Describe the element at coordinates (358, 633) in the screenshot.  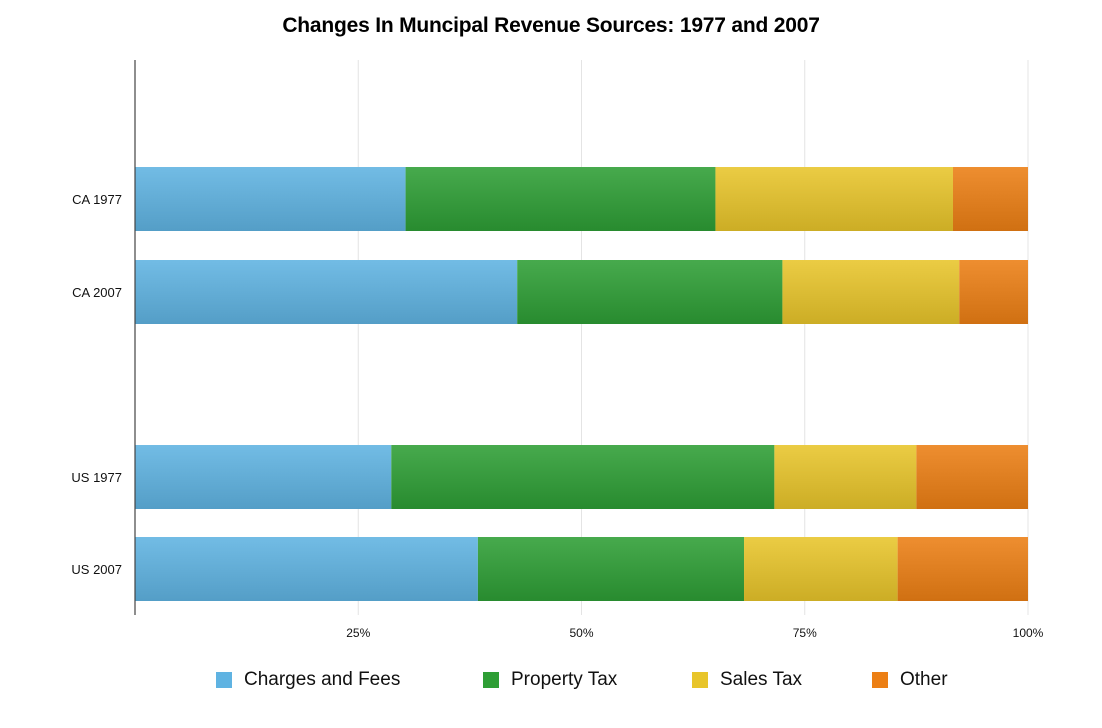
I see `x-tick-label: 25%` at that location.